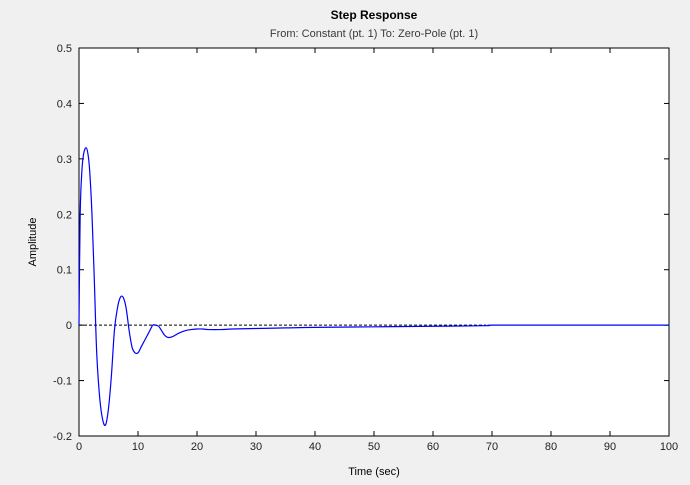 This screenshot has height=485, width=690. What do you see at coordinates (64, 215) in the screenshot?
I see `y-tick-label: 0.2` at bounding box center [64, 215].